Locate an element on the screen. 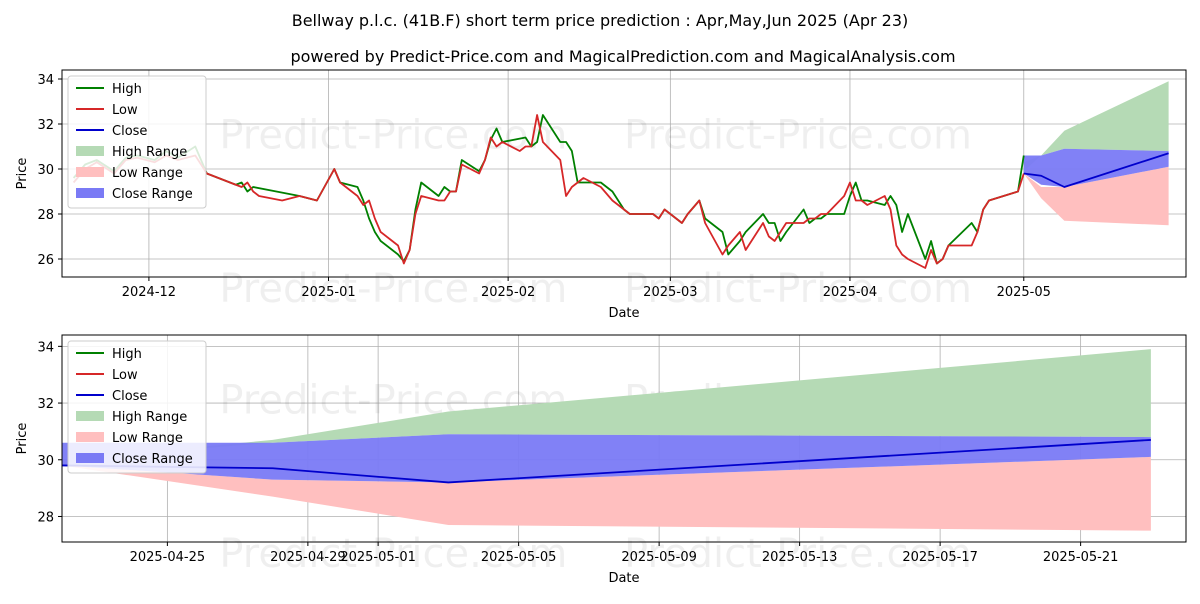 The image size is (1200, 604). x-tick-label: 2025-05 is located at coordinates (1024, 292).